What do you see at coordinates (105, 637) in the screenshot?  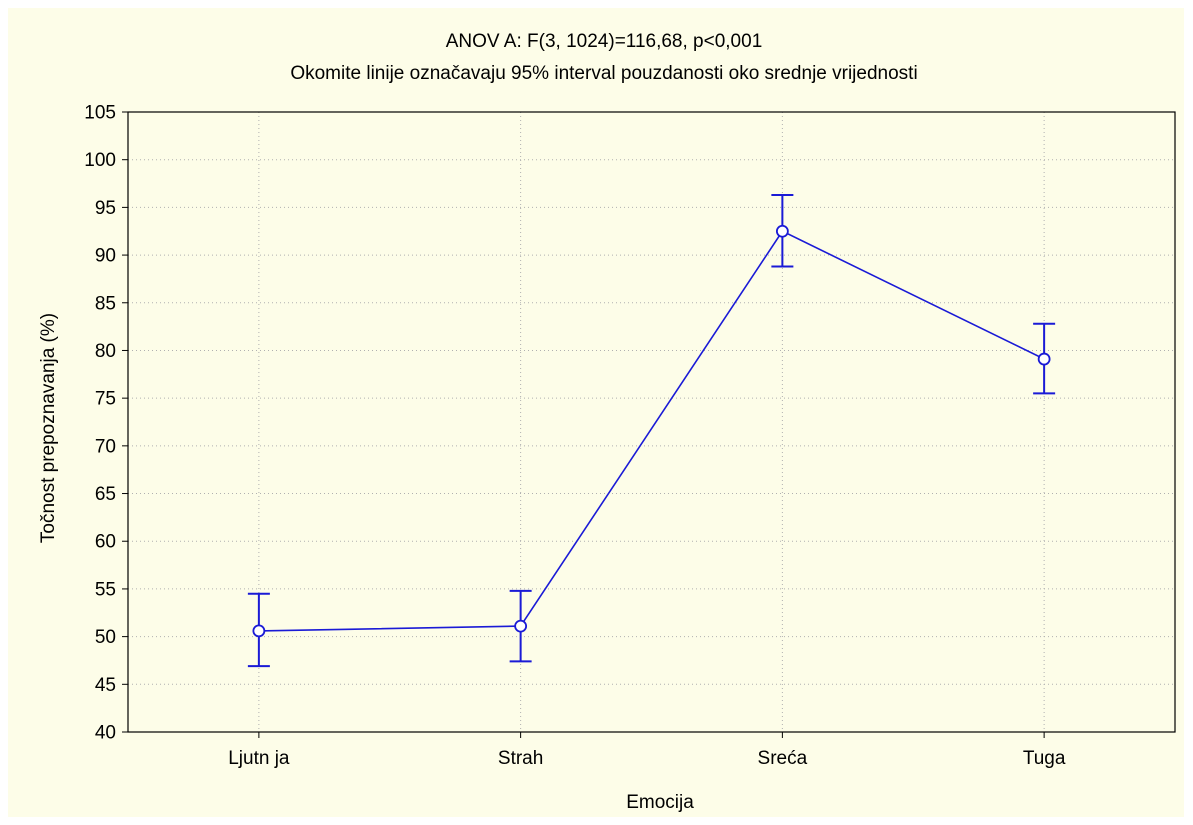 I see `y-tick-label: 50` at bounding box center [105, 637].